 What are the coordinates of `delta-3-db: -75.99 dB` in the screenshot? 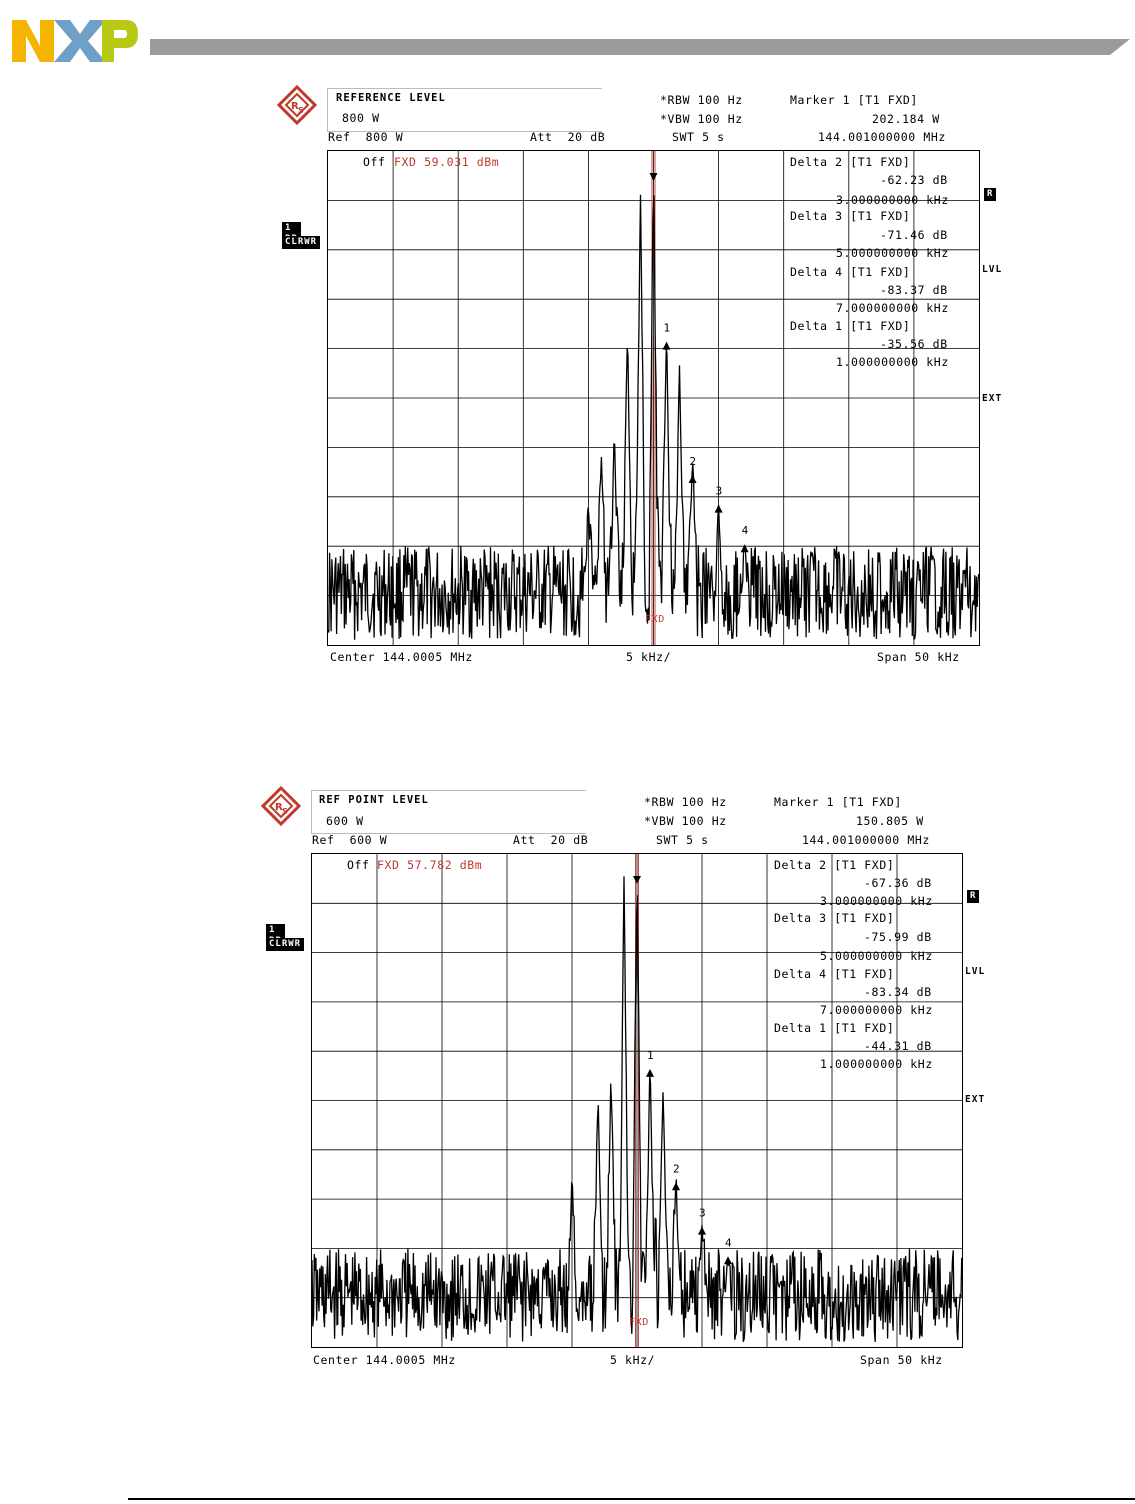 It's located at (898, 937).